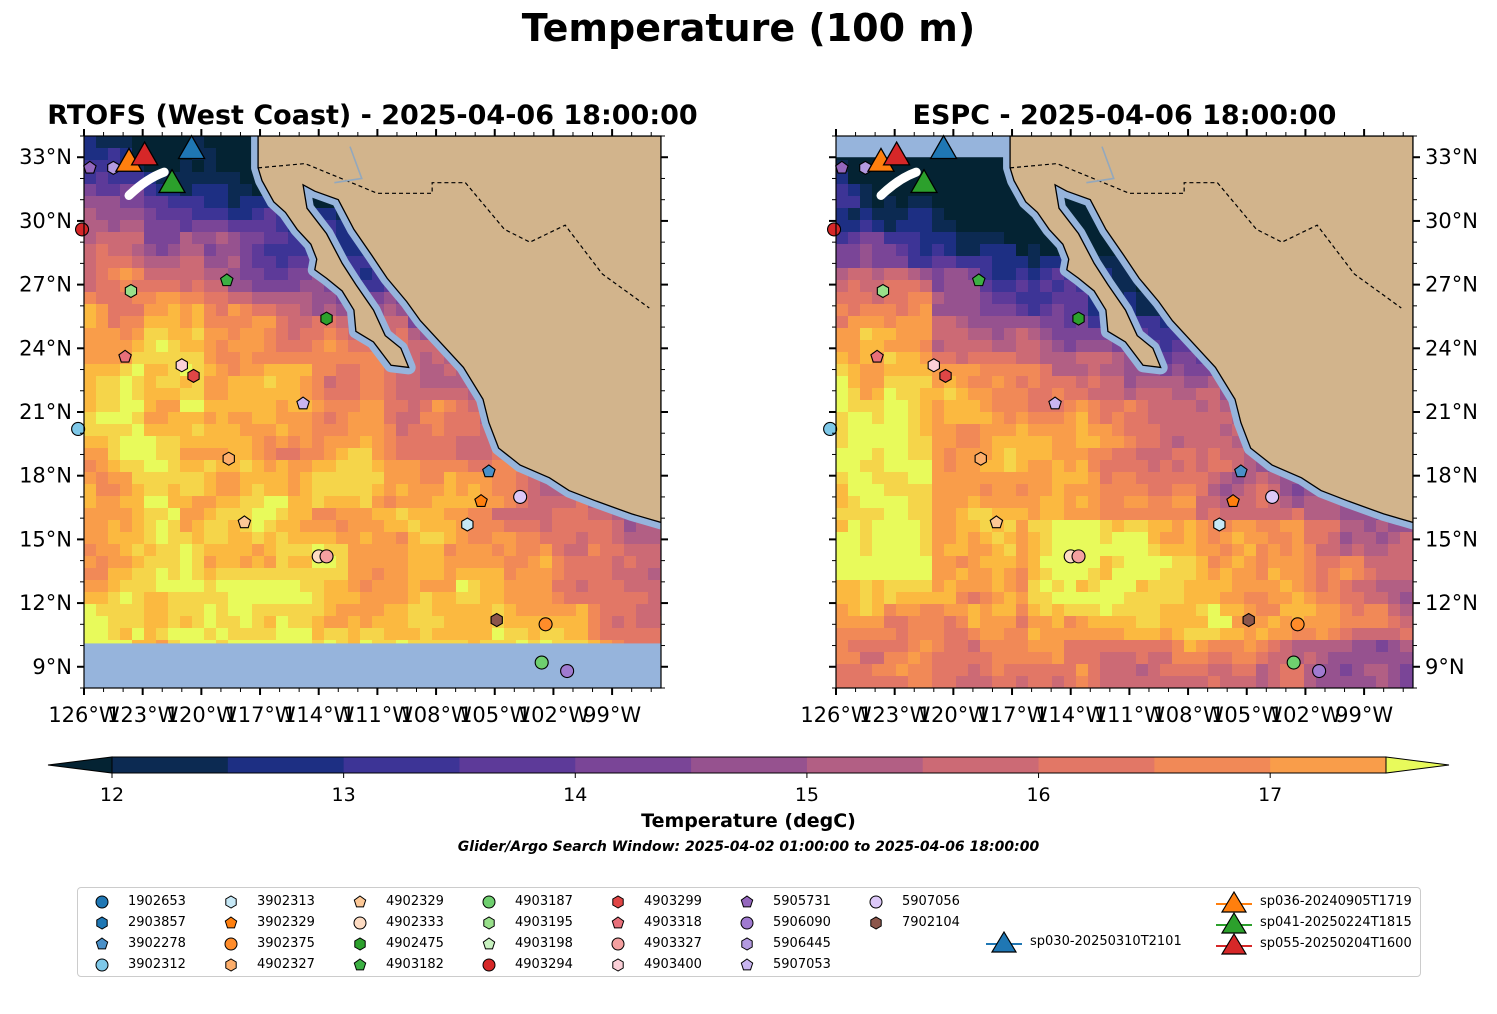 Image resolution: width=1497 pixels, height=1014 pixels. I want to click on legend-marker, so click(360, 923).